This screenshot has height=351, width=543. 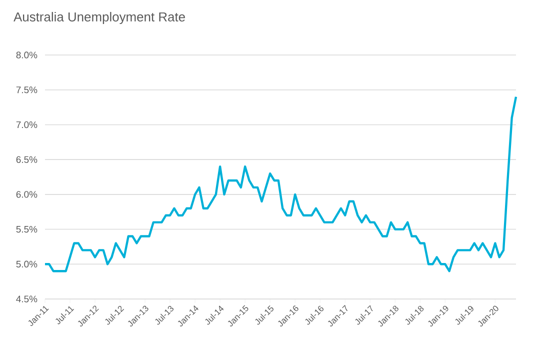 What do you see at coordinates (27, 55) in the screenshot?
I see `y-tick-label: 8.0%` at bounding box center [27, 55].